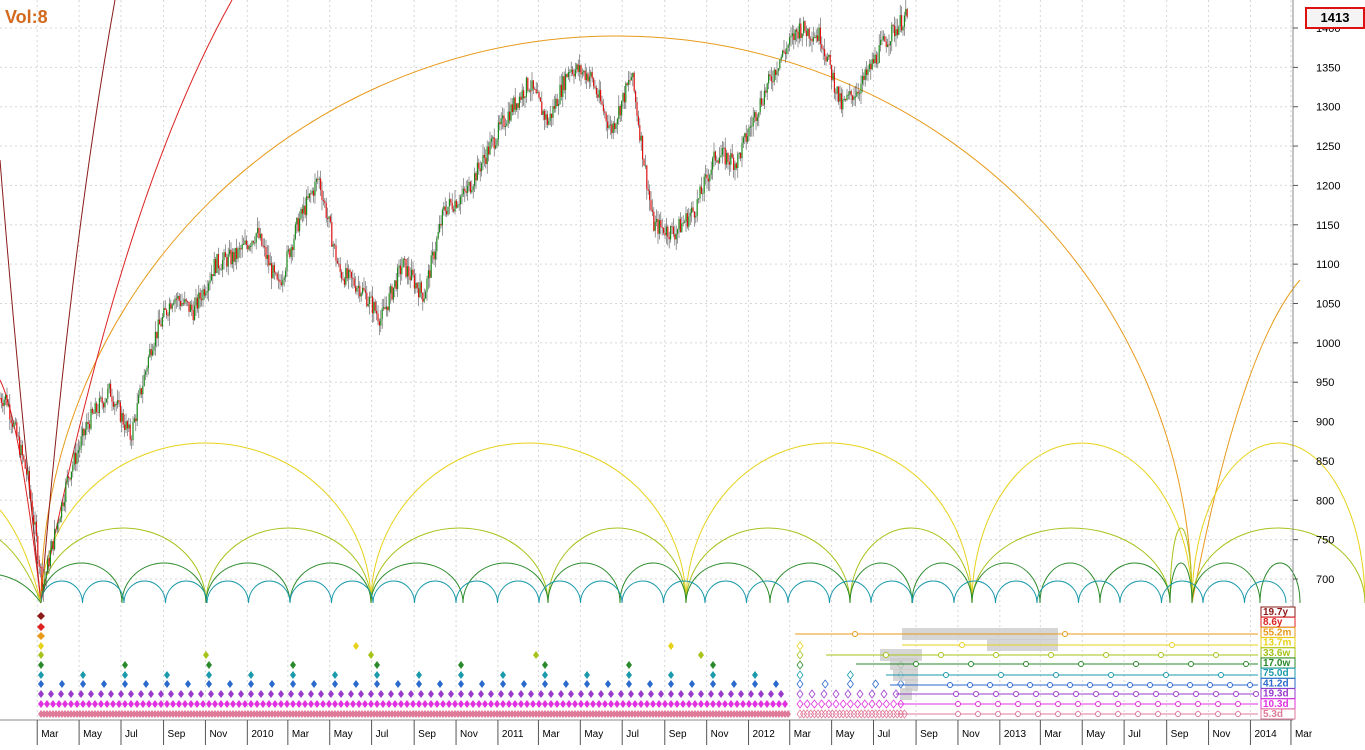  What do you see at coordinates (1273, 714) in the screenshot?
I see `cycle-legend-label: 5.3d` at bounding box center [1273, 714].